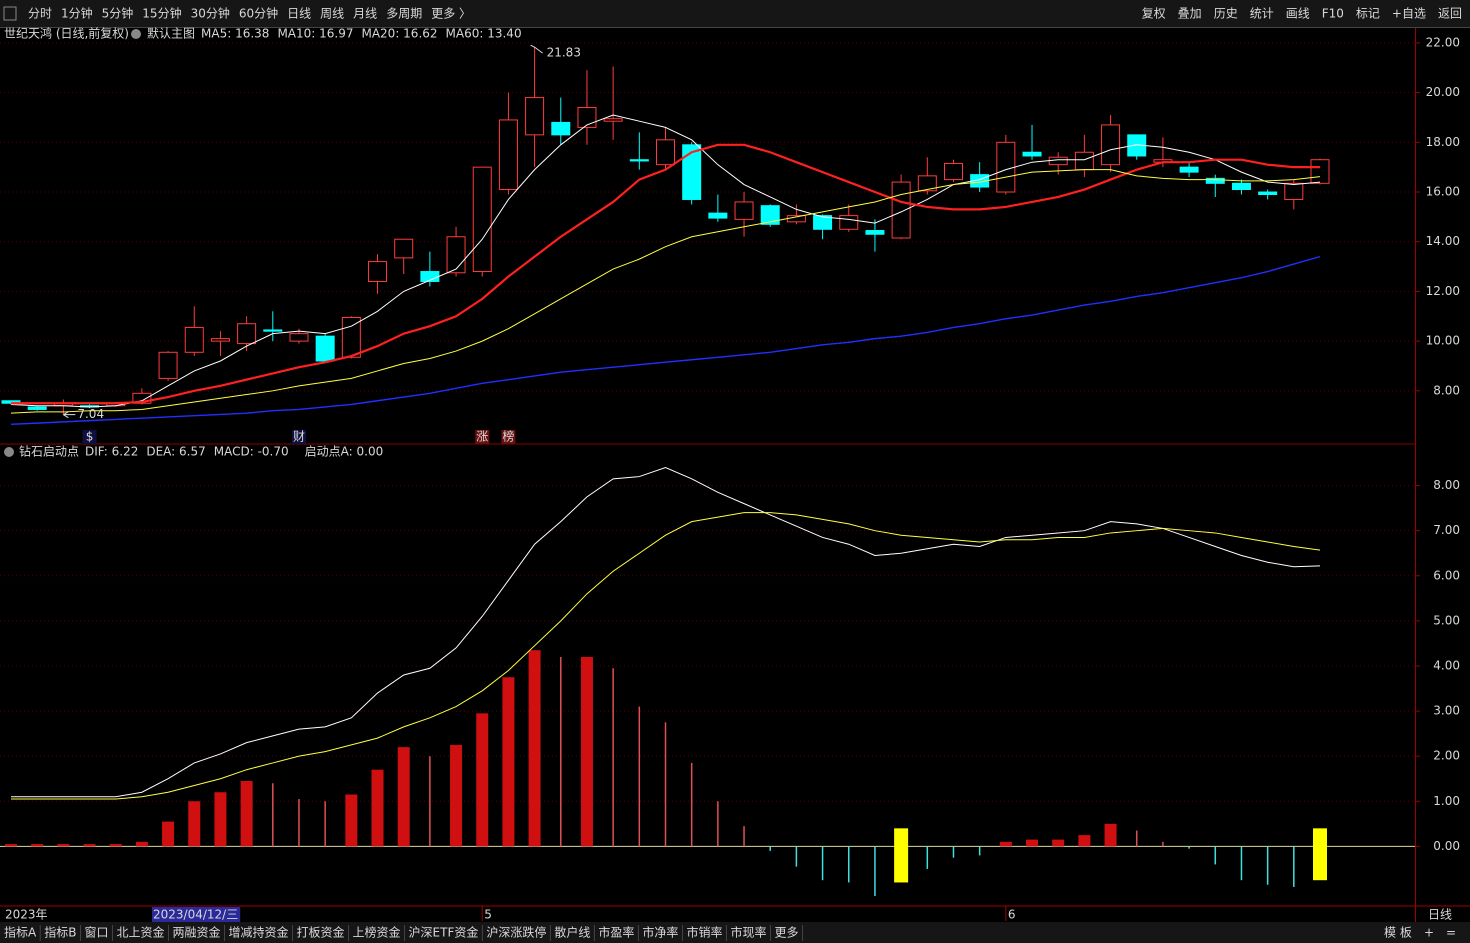 This screenshot has width=1470, height=943. Describe the element at coordinates (259, 932) in the screenshot. I see `indicator-tab: 增减持资金` at that location.